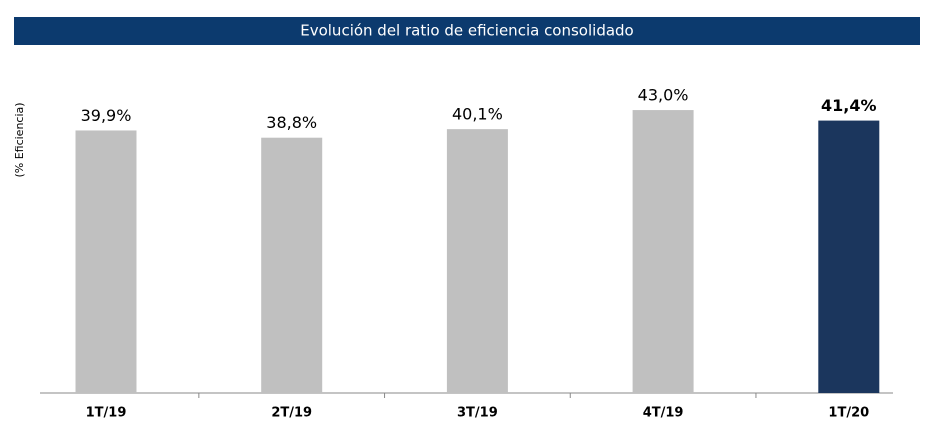  Describe the element at coordinates (848, 413) in the screenshot. I see `x-tick-label: 1T/20` at that location.